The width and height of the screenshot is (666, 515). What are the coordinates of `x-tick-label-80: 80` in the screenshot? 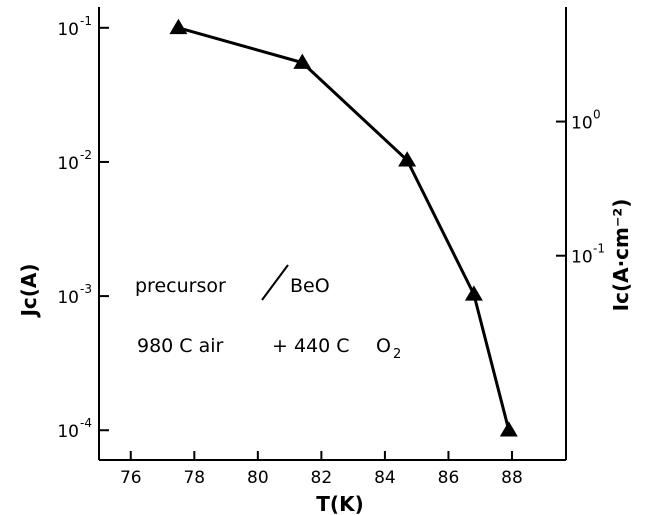 It's located at (258, 478).